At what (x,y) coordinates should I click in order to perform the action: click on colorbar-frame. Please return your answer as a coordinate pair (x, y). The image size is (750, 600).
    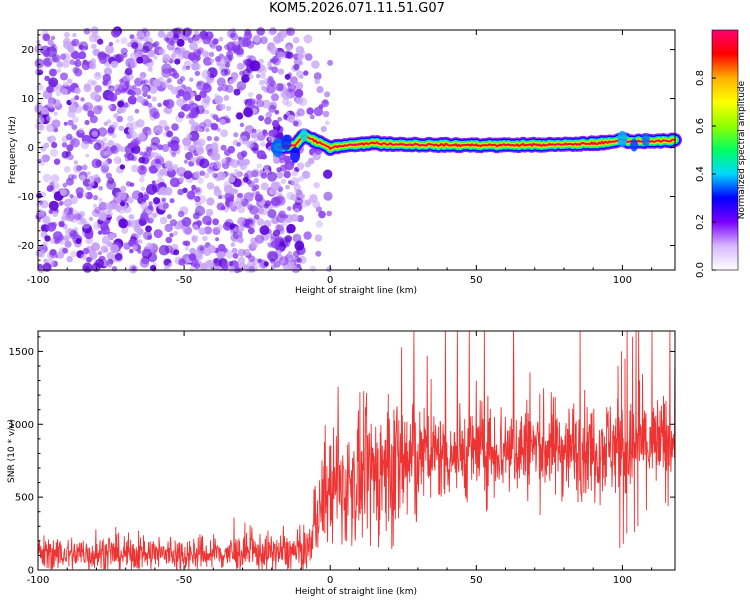
    Looking at the image, I should click on (725, 150).